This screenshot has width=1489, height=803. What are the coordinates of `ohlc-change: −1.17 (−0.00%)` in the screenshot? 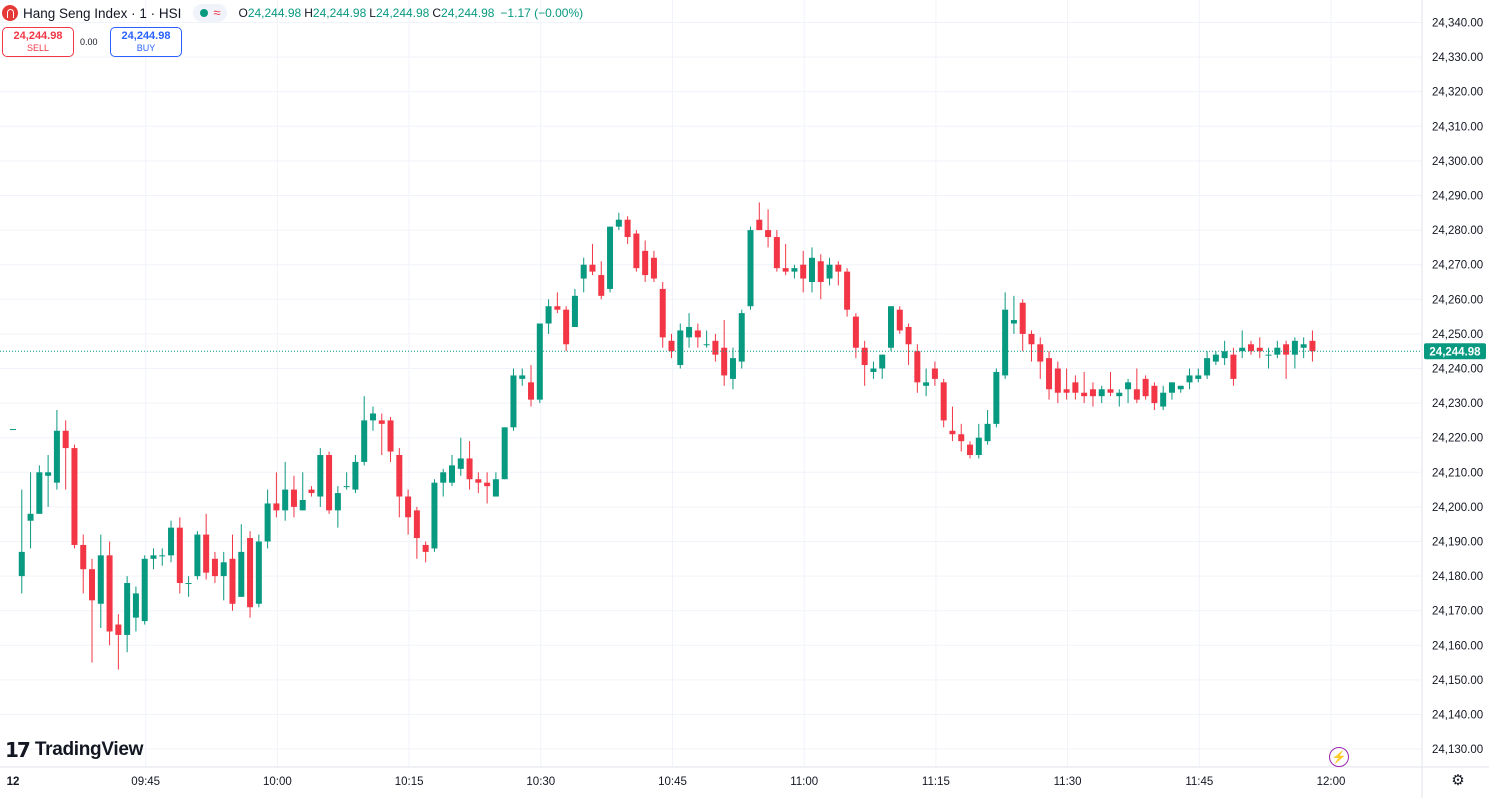 It's located at (542, 13).